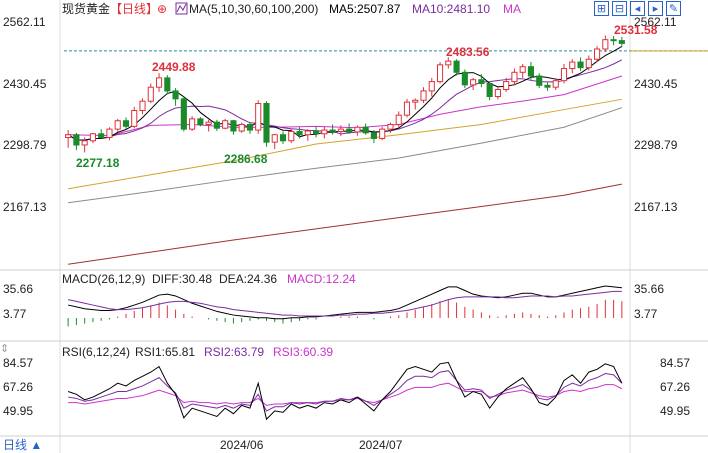 The image size is (708, 453). Describe the element at coordinates (134, 9) in the screenshot. I see `period-label: 【日线】` at that location.